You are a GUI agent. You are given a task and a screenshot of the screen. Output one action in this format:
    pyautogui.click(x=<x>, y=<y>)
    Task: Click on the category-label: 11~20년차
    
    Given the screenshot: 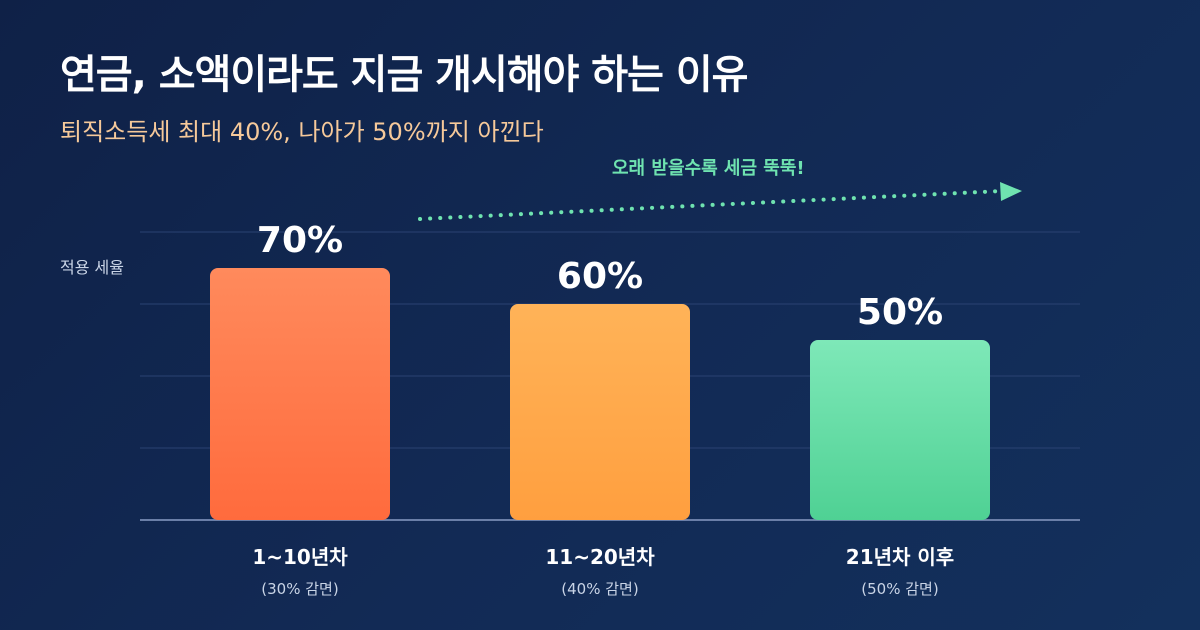 What is the action you would take?
    pyautogui.click(x=600, y=557)
    